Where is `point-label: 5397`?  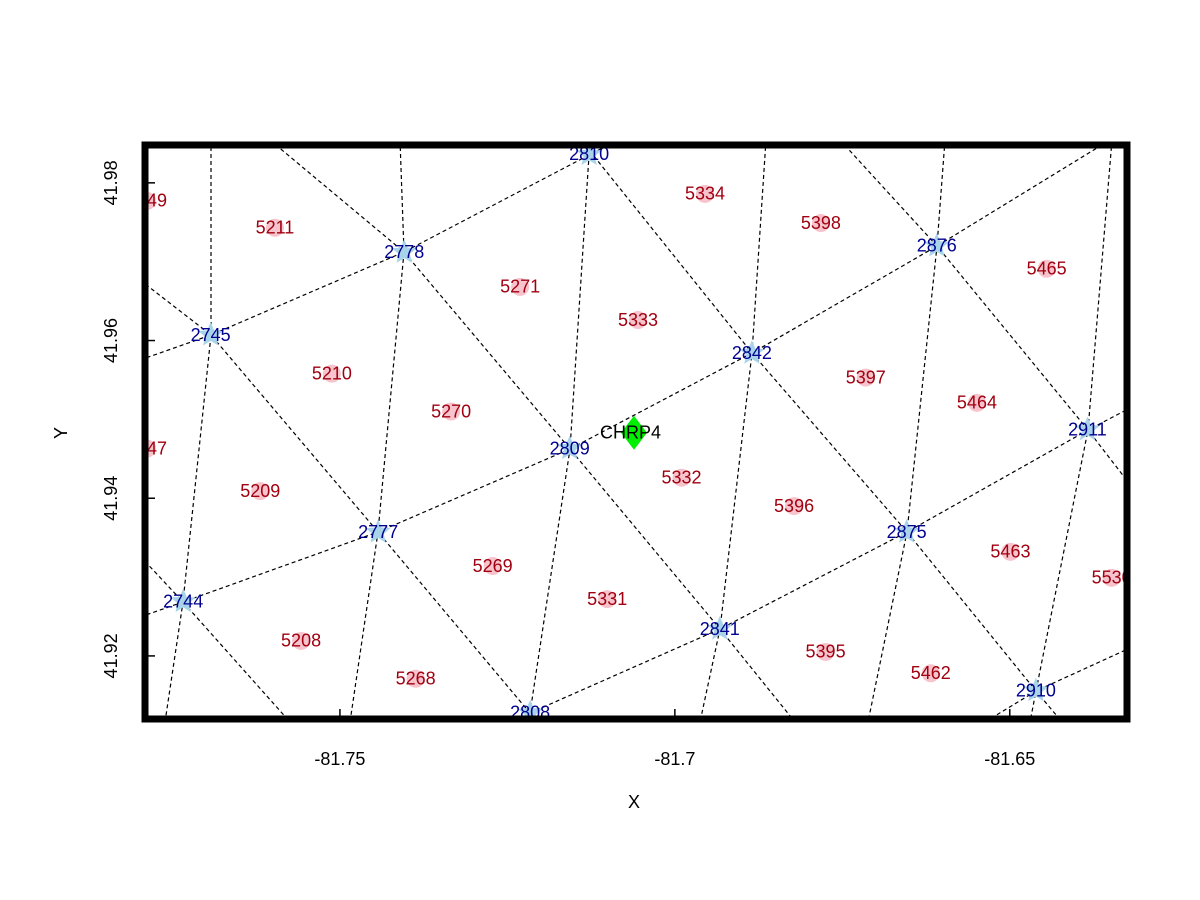 point-label: 5397 is located at coordinates (866, 377).